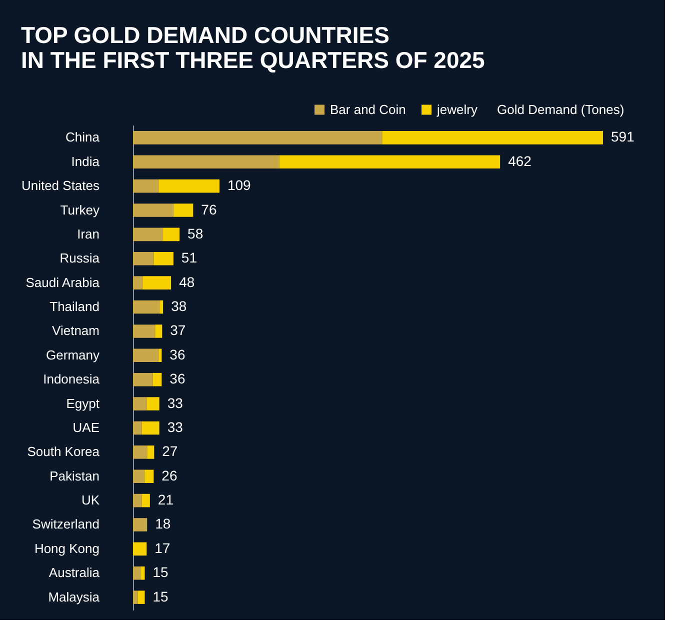  What do you see at coordinates (74, 572) in the screenshot?
I see `y-tick-label: Australia` at bounding box center [74, 572].